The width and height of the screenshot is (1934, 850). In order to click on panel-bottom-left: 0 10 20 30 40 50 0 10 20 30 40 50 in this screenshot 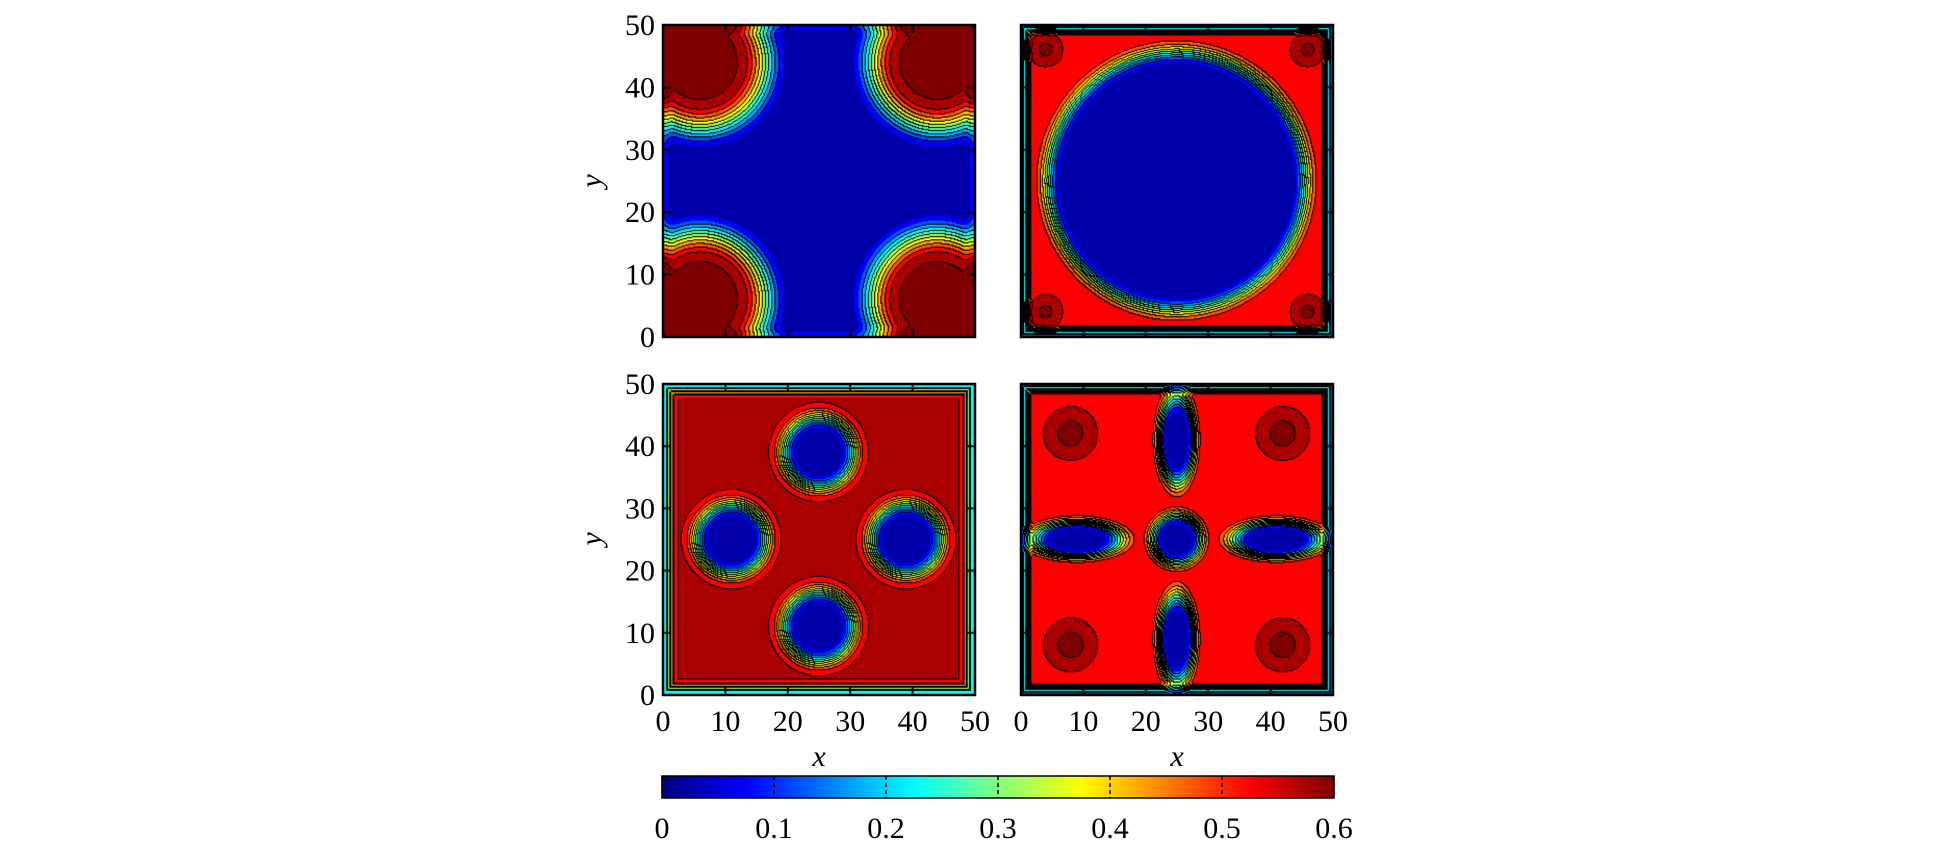, I will do `click(807, 553)`.